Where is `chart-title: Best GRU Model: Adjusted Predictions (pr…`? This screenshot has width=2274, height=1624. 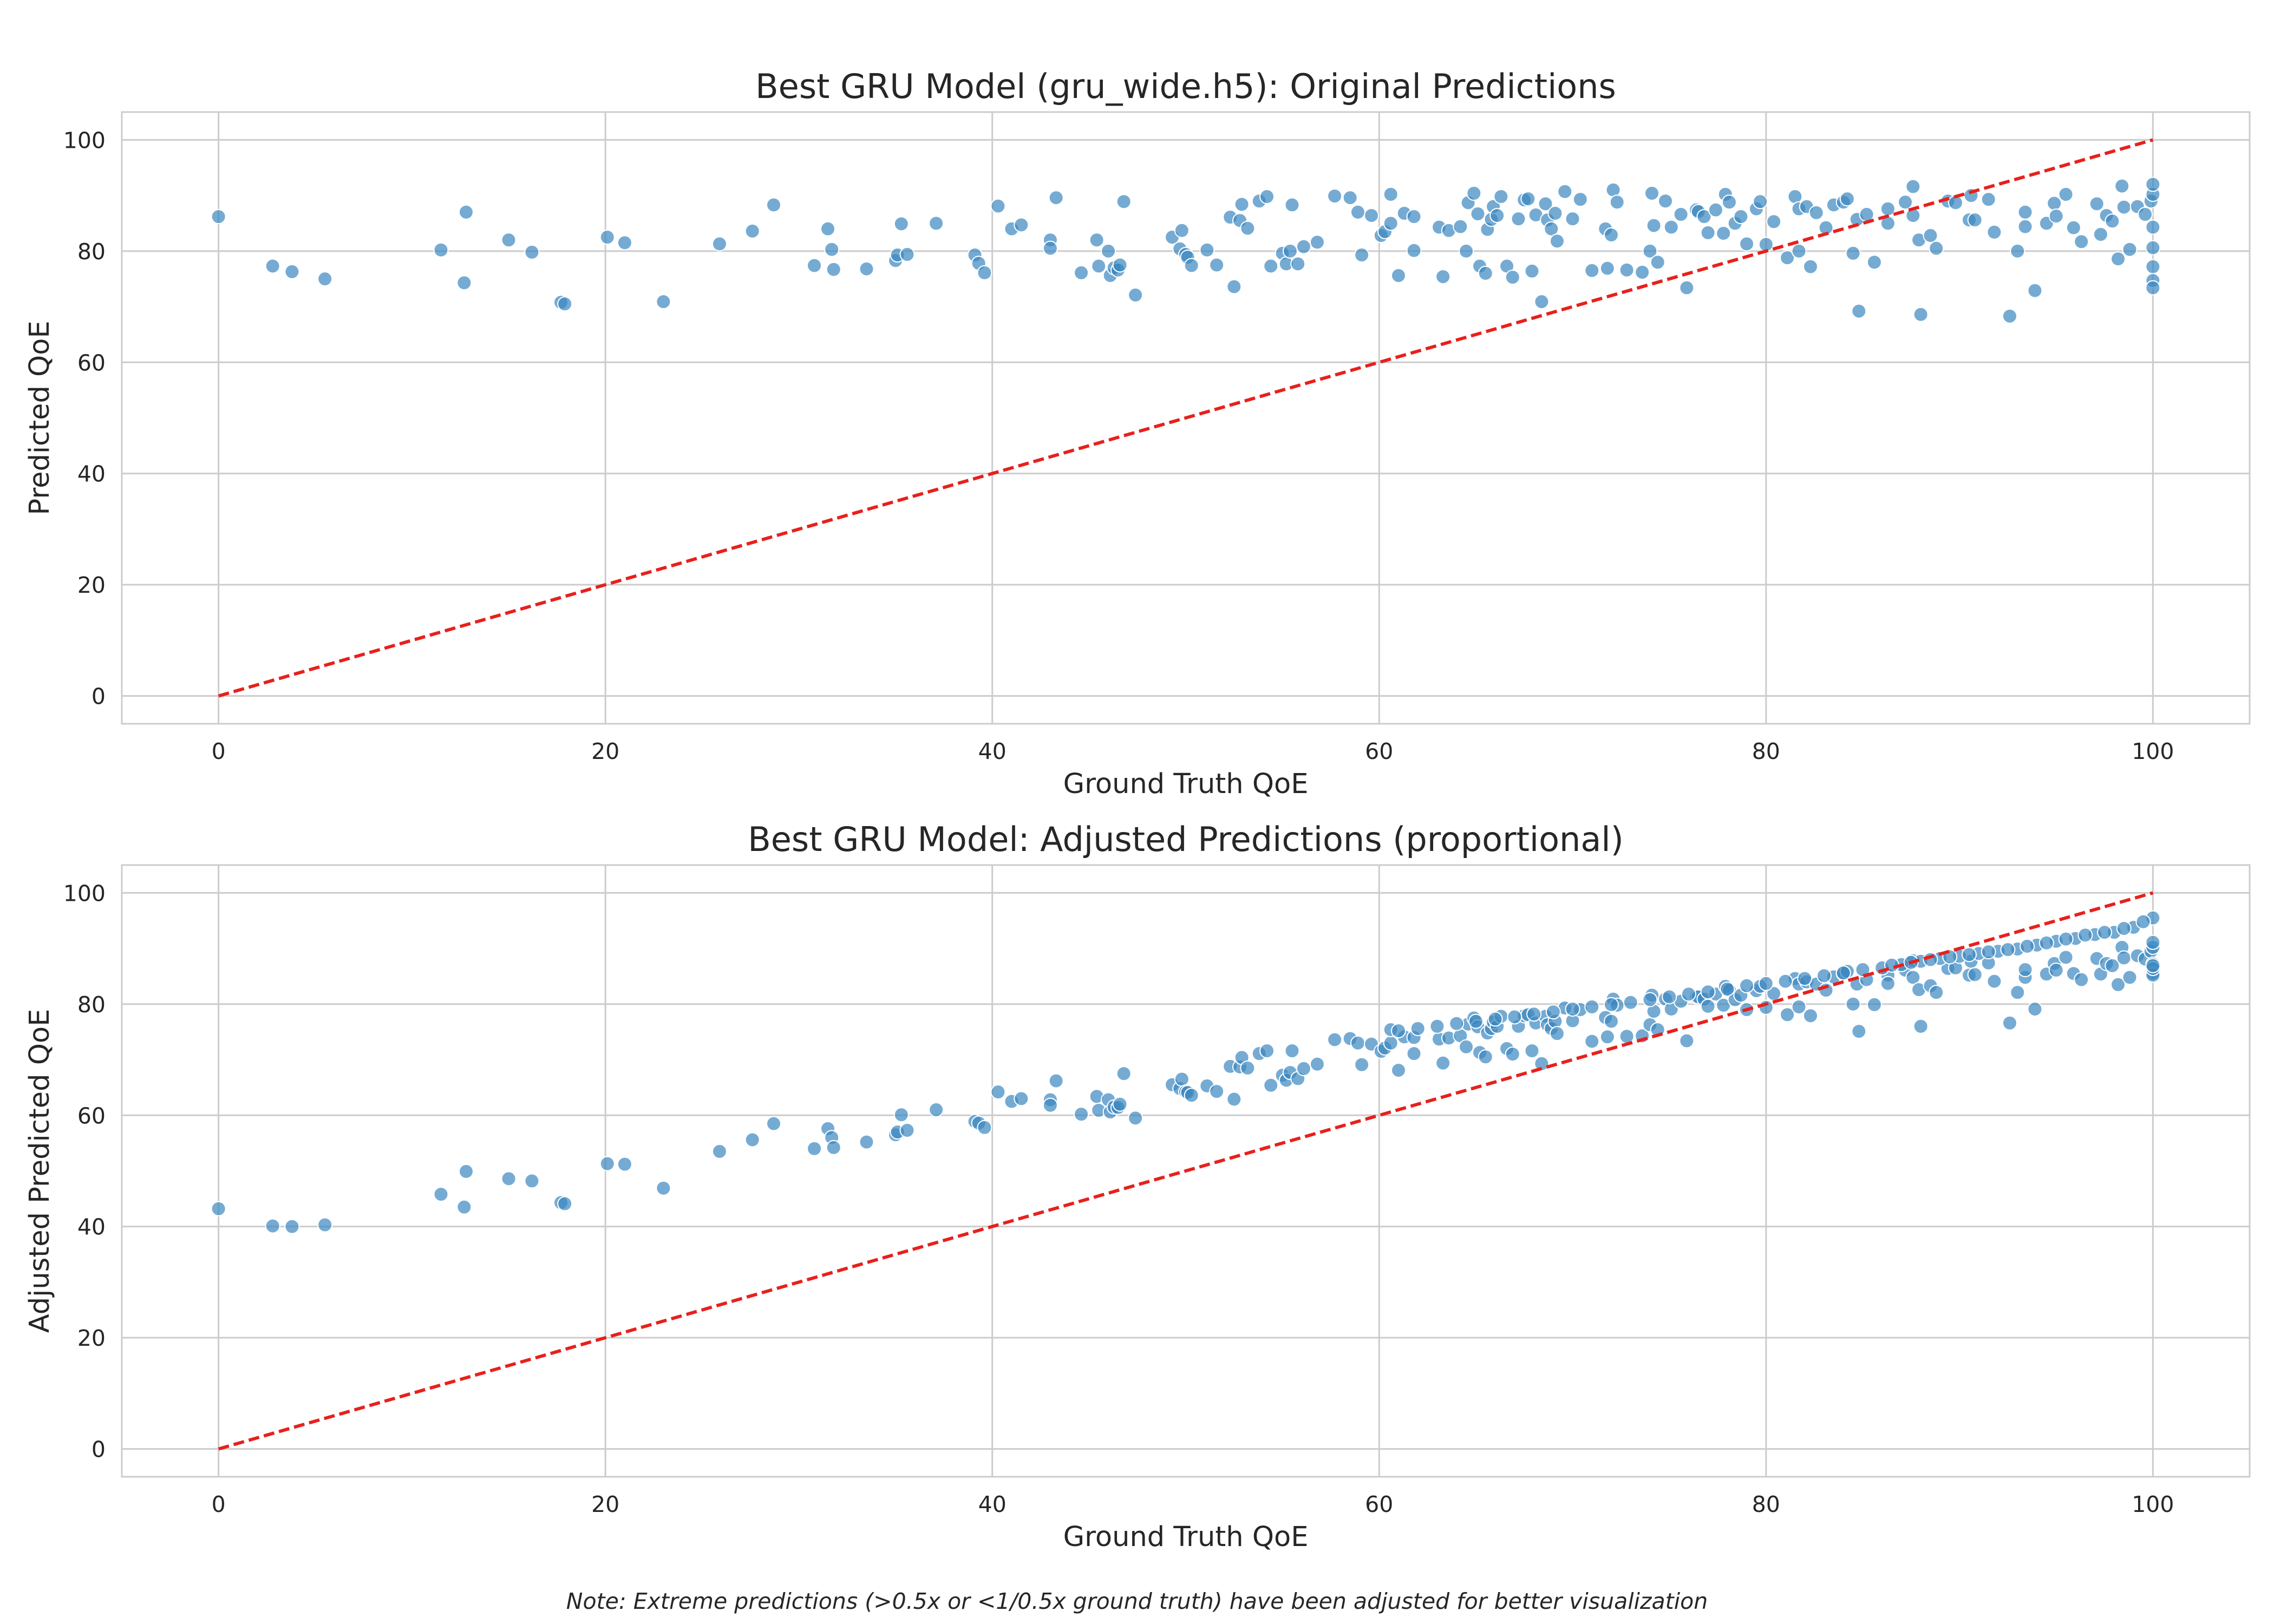
chart-title: Best GRU Model: Adjusted Predictions (pr… is located at coordinates (1186, 839).